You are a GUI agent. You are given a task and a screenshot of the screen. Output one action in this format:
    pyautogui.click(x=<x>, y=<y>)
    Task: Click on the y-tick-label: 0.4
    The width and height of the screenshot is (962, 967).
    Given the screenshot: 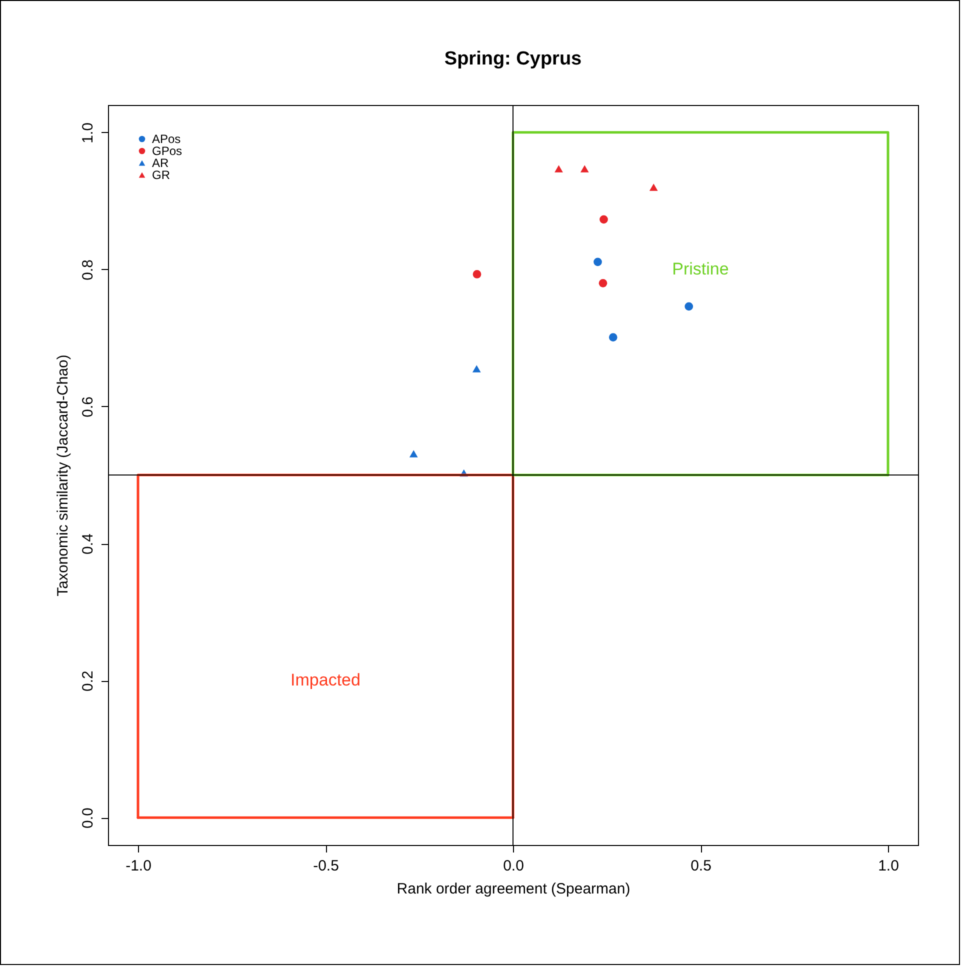 What is the action you would take?
    pyautogui.click(x=88, y=544)
    